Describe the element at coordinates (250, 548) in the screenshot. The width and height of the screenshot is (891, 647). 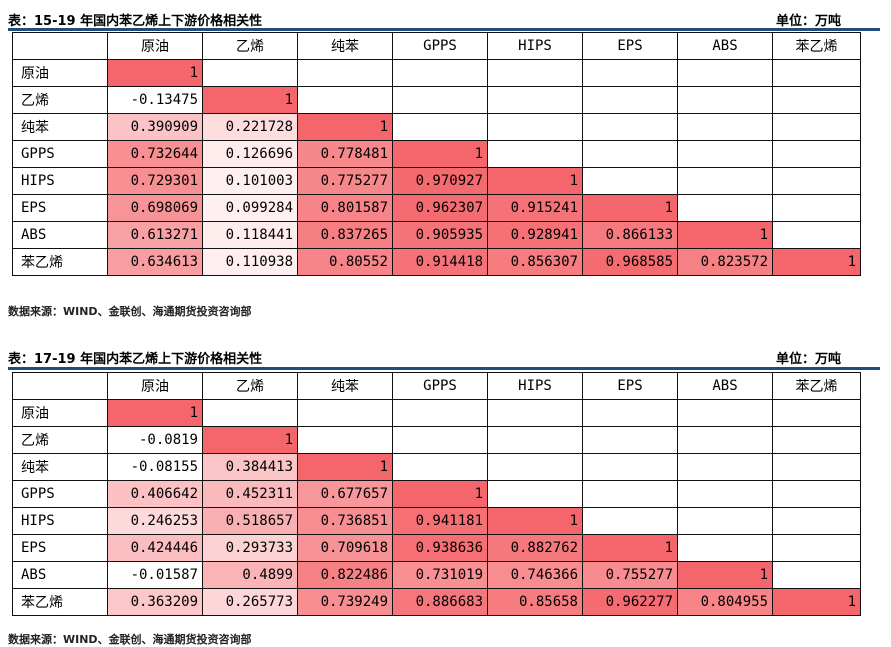
I see `correlation-cell: 0.293733` at that location.